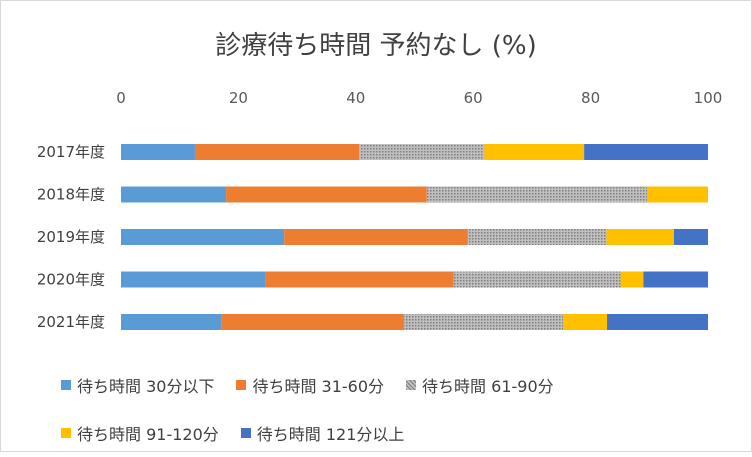 This screenshot has width=752, height=457. I want to click on legend-item: 待ち時間 31-60分, so click(310, 385).